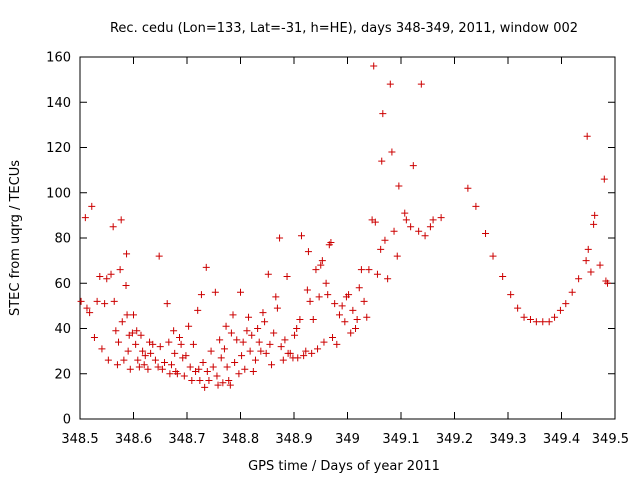 This screenshot has height=480, width=640. What do you see at coordinates (58, 58) in the screenshot?
I see `y-tick-label: 160` at bounding box center [58, 58].